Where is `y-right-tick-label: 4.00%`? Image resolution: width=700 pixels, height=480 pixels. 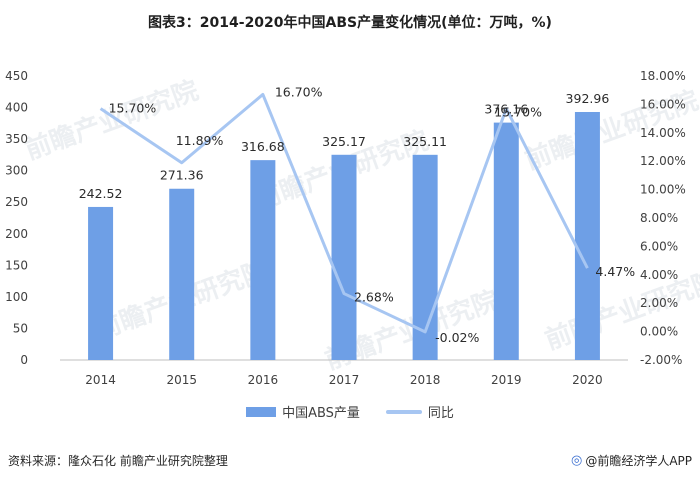
y-right-tick-label: 4.00% is located at coordinates (659, 275).